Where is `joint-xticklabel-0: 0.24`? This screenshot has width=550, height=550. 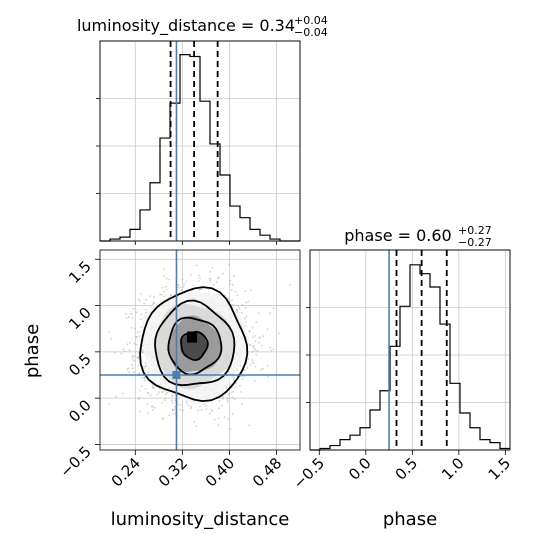 joint-xticklabel-0: 0.24 is located at coordinates (126, 472).